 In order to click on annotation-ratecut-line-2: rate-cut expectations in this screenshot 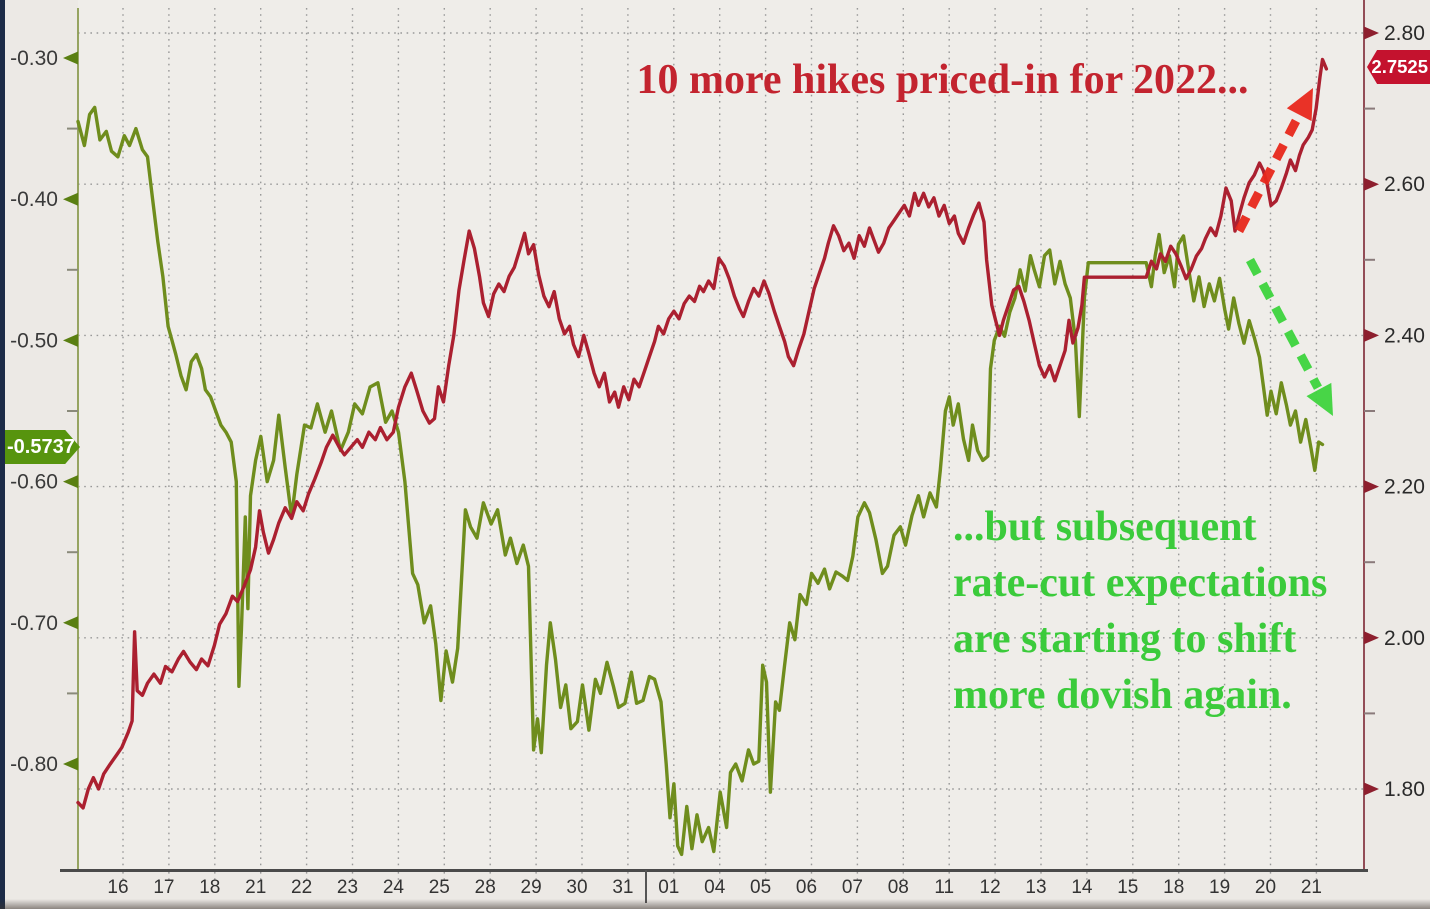, I will do `click(1140, 583)`.